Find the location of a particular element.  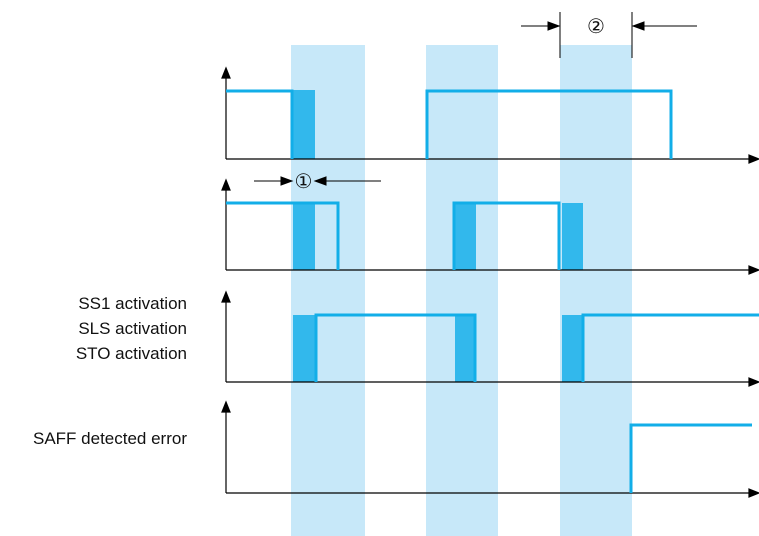

pulse-1c is located at coordinates (304, 348).